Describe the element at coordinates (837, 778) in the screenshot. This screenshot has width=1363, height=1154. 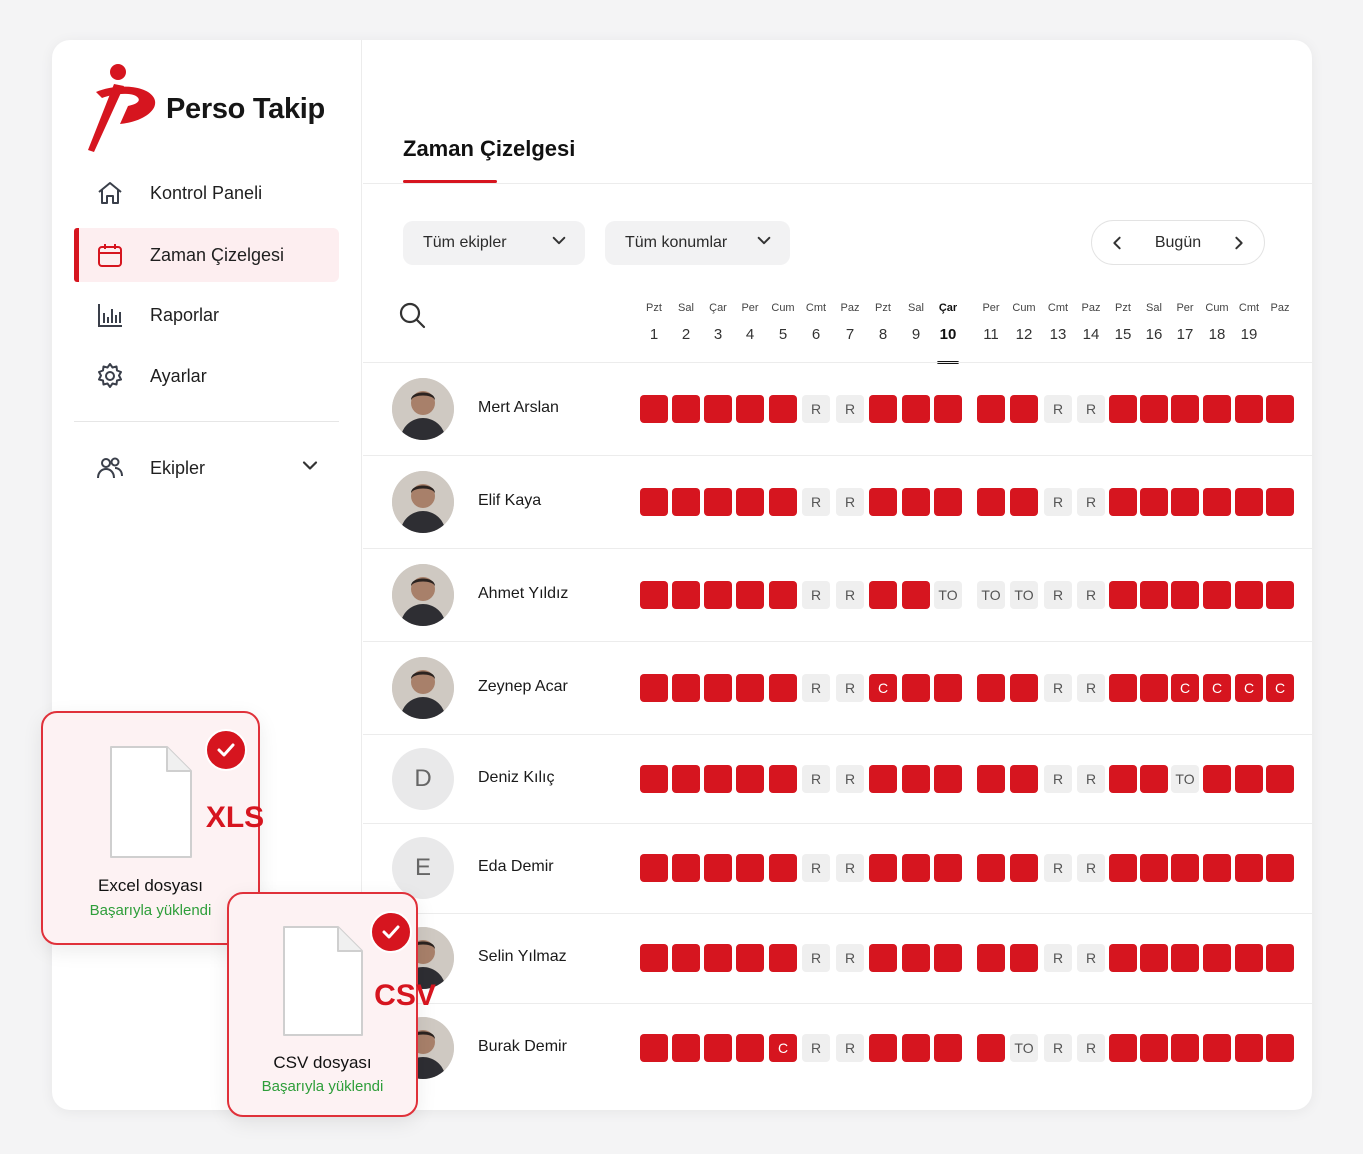
I see `table-row: D Deniz Kılıç R R R R TO` at that location.